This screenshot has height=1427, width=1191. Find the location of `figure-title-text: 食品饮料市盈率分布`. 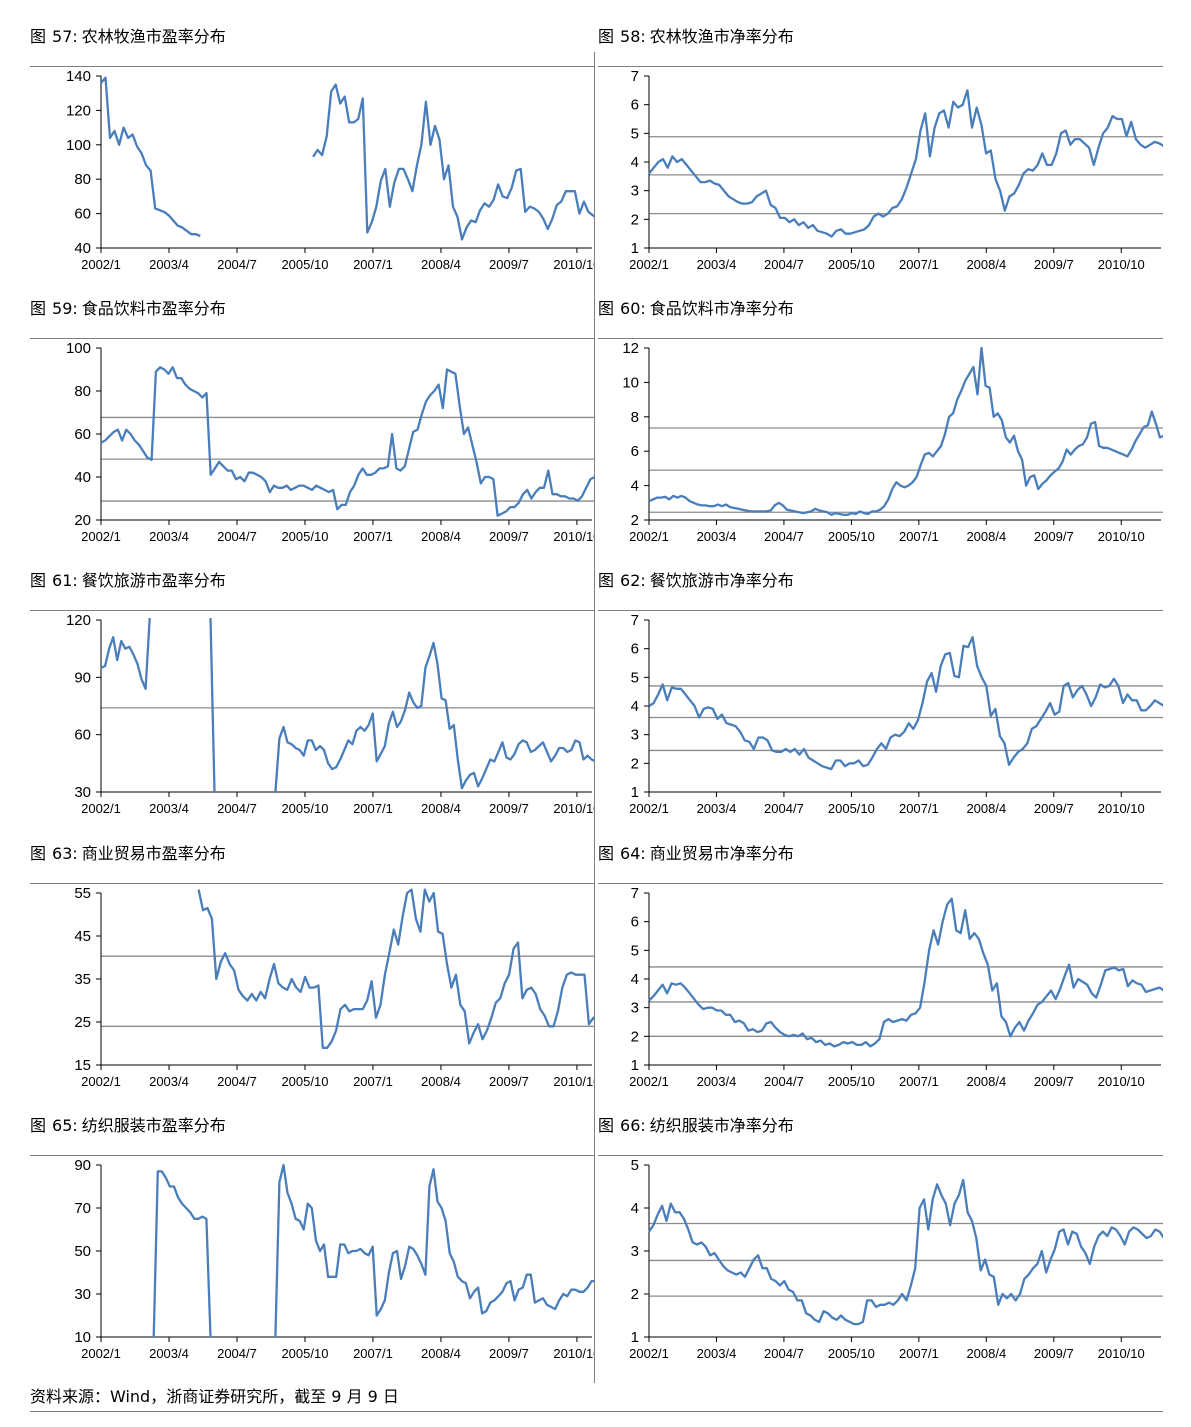

figure-title-text: 食品饮料市盈率分布 is located at coordinates (153, 308).